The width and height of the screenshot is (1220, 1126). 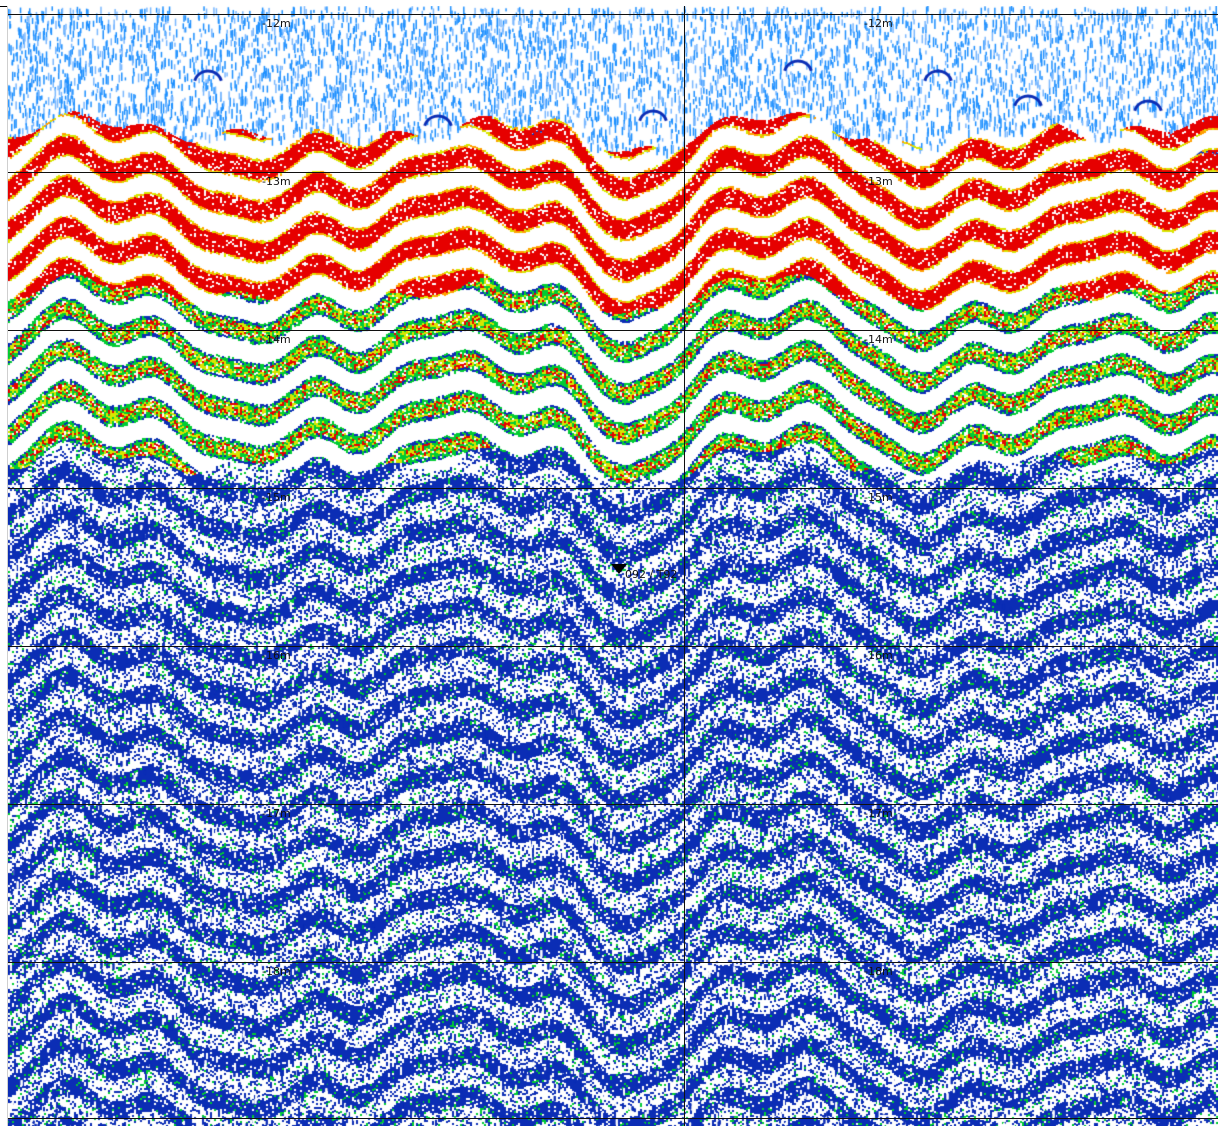 I want to click on depth-label-left: -13m, so click(x=276, y=181).